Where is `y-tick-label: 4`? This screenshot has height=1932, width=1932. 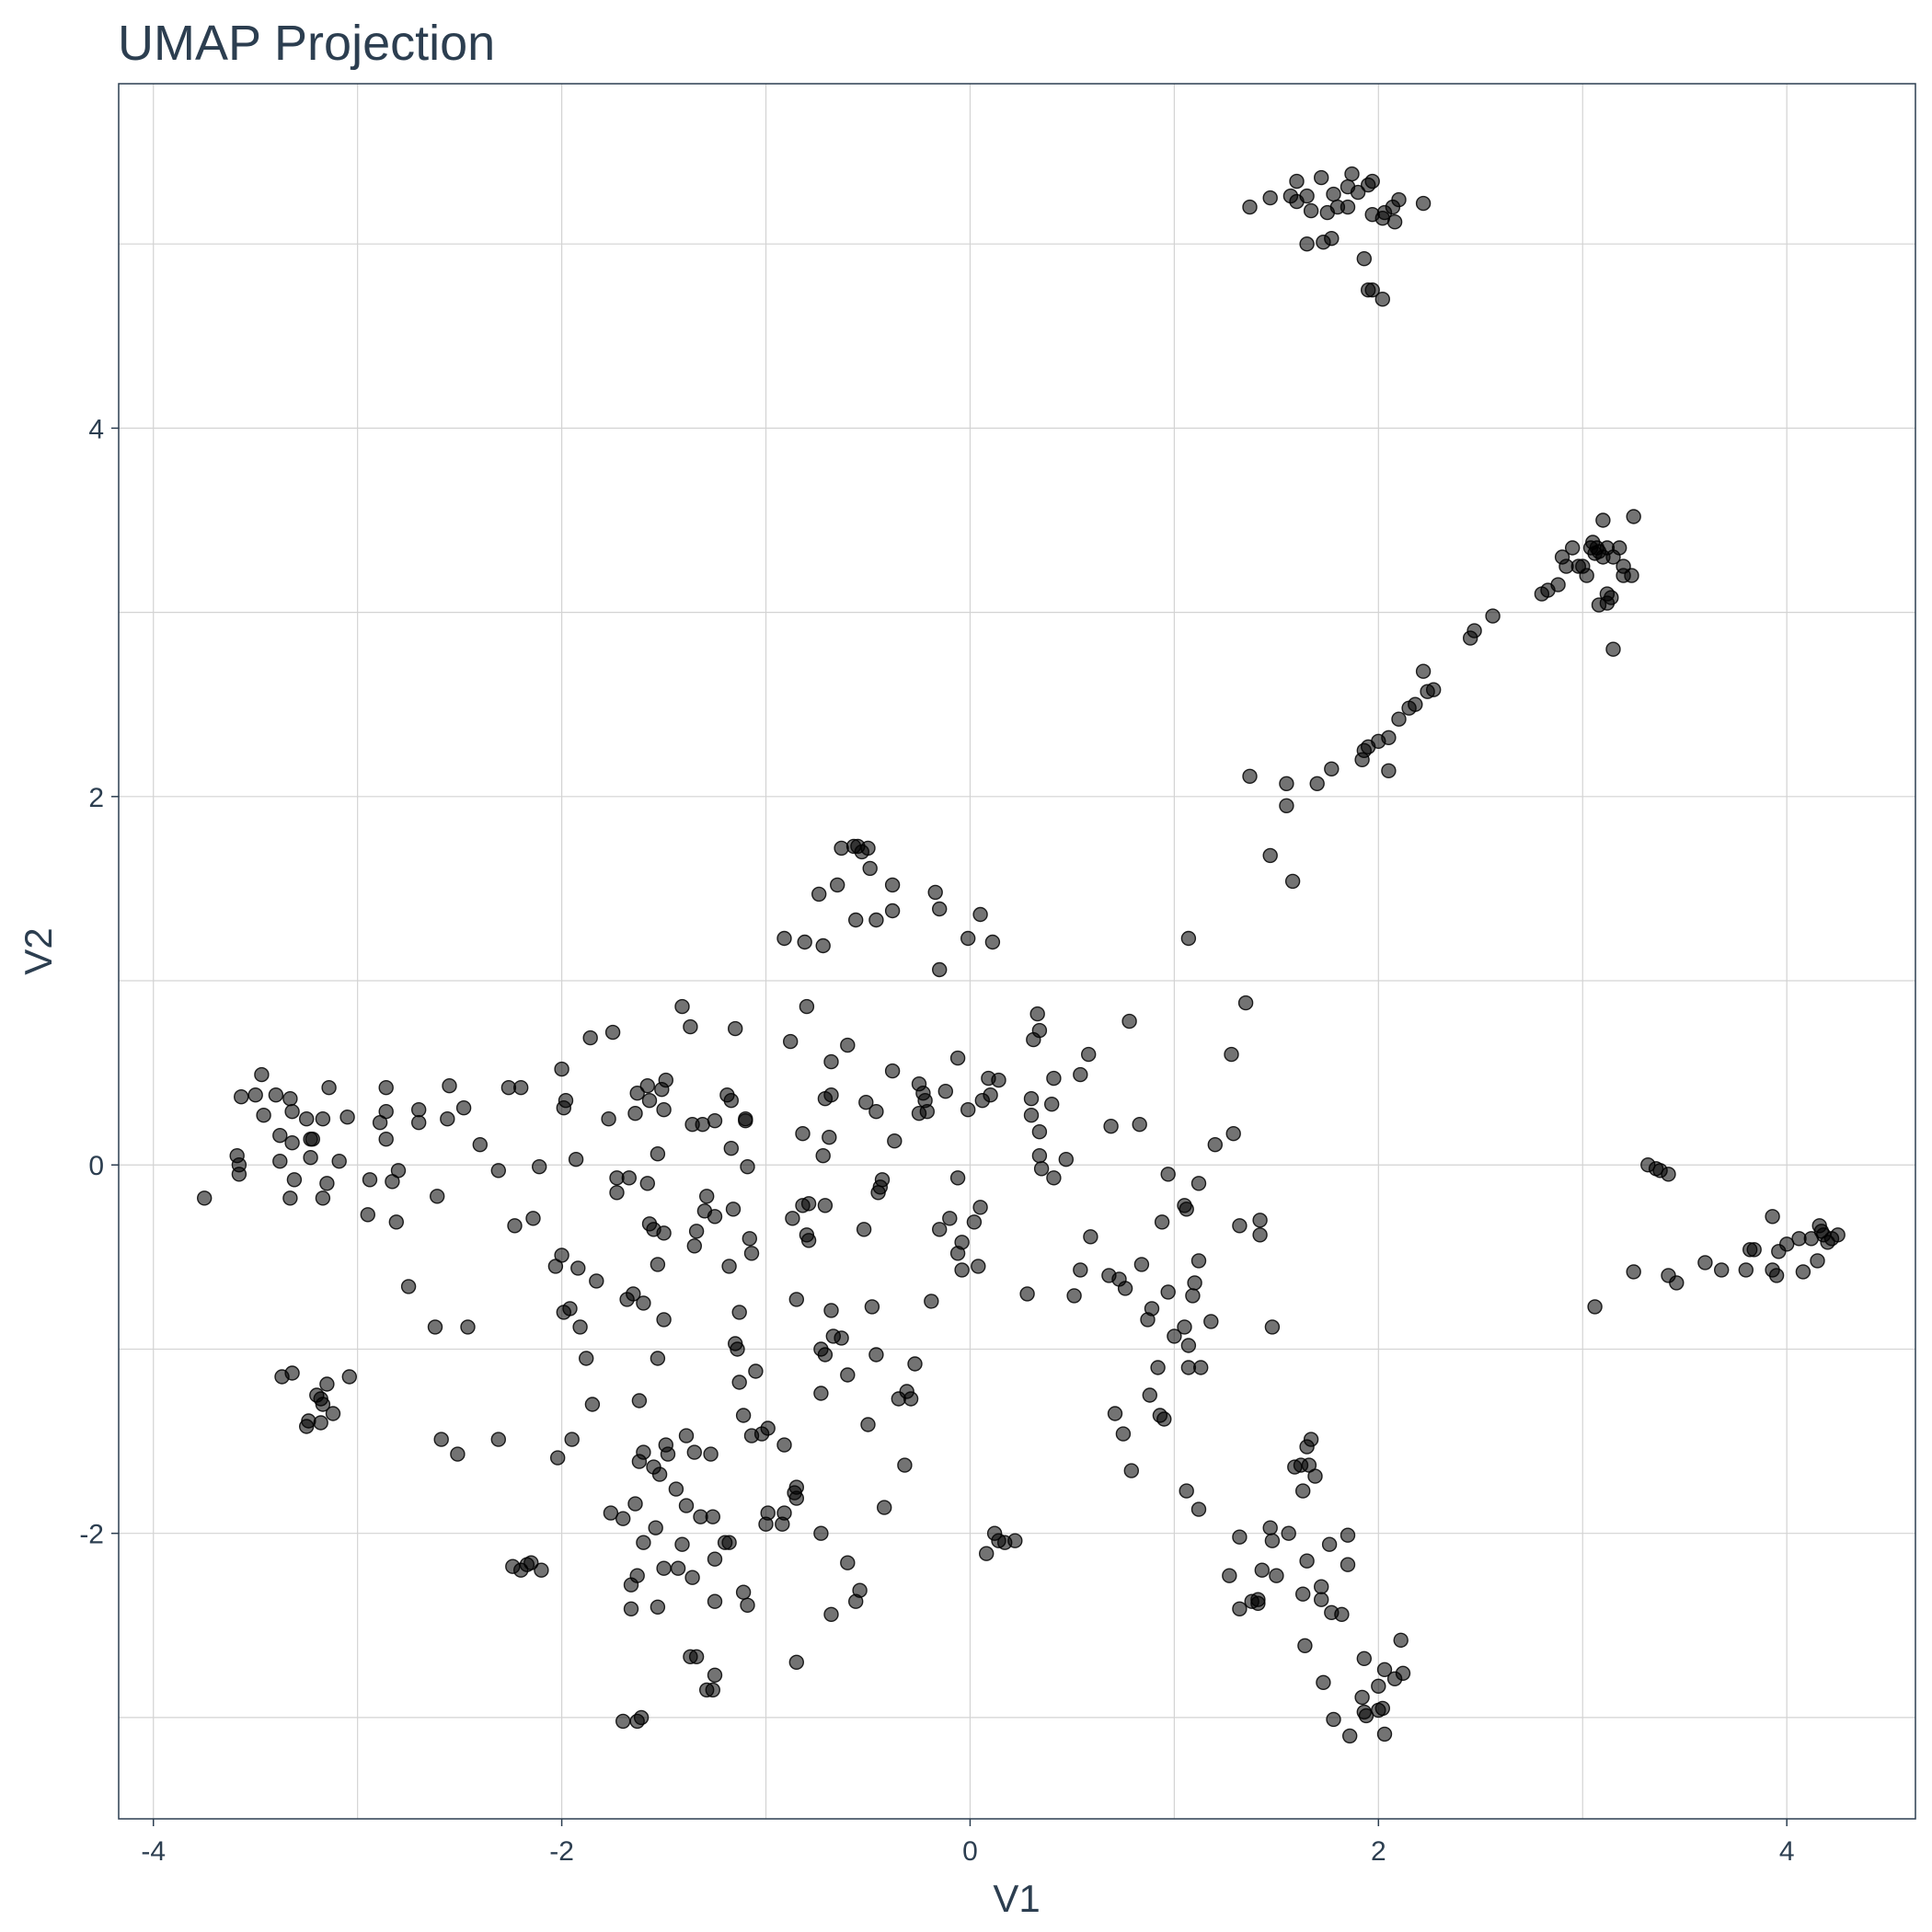 y-tick-label: 4 is located at coordinates (96, 429).